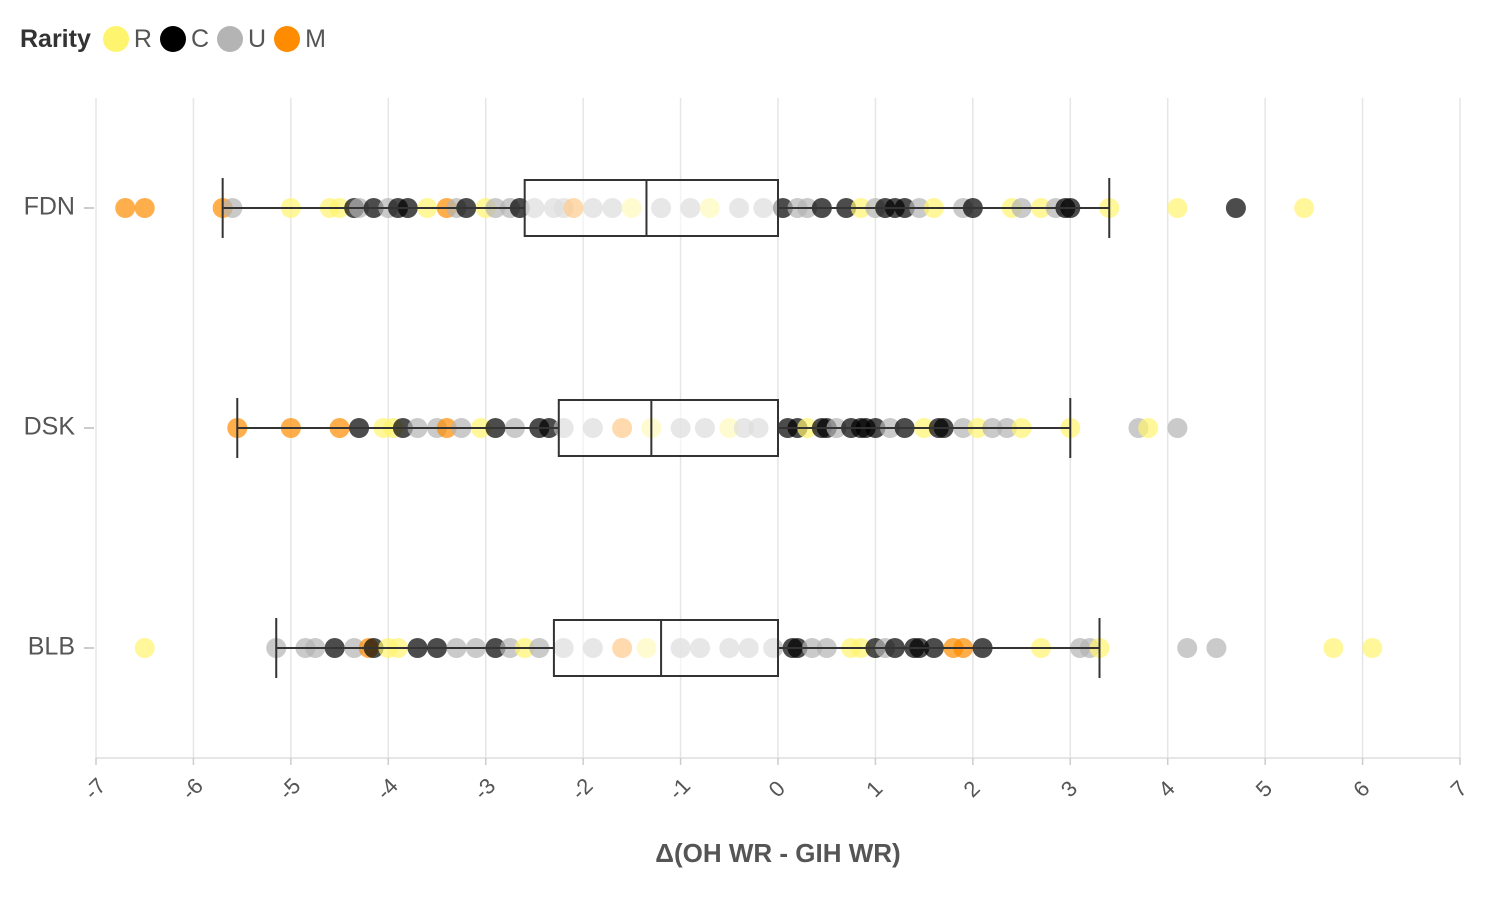 The height and width of the screenshot is (913, 1500). I want to click on legend-item-u: U, so click(241, 39).